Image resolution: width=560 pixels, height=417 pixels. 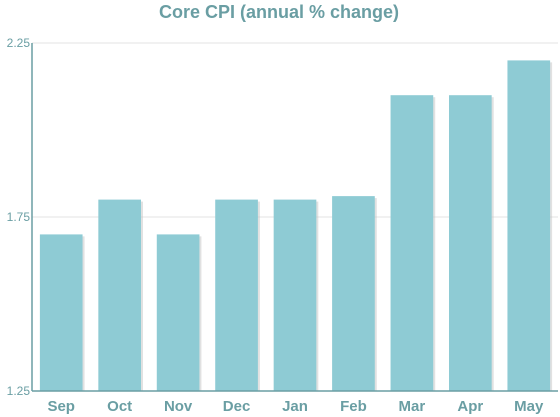 What do you see at coordinates (61, 406) in the screenshot?
I see `x-tick-label: Sep` at bounding box center [61, 406].